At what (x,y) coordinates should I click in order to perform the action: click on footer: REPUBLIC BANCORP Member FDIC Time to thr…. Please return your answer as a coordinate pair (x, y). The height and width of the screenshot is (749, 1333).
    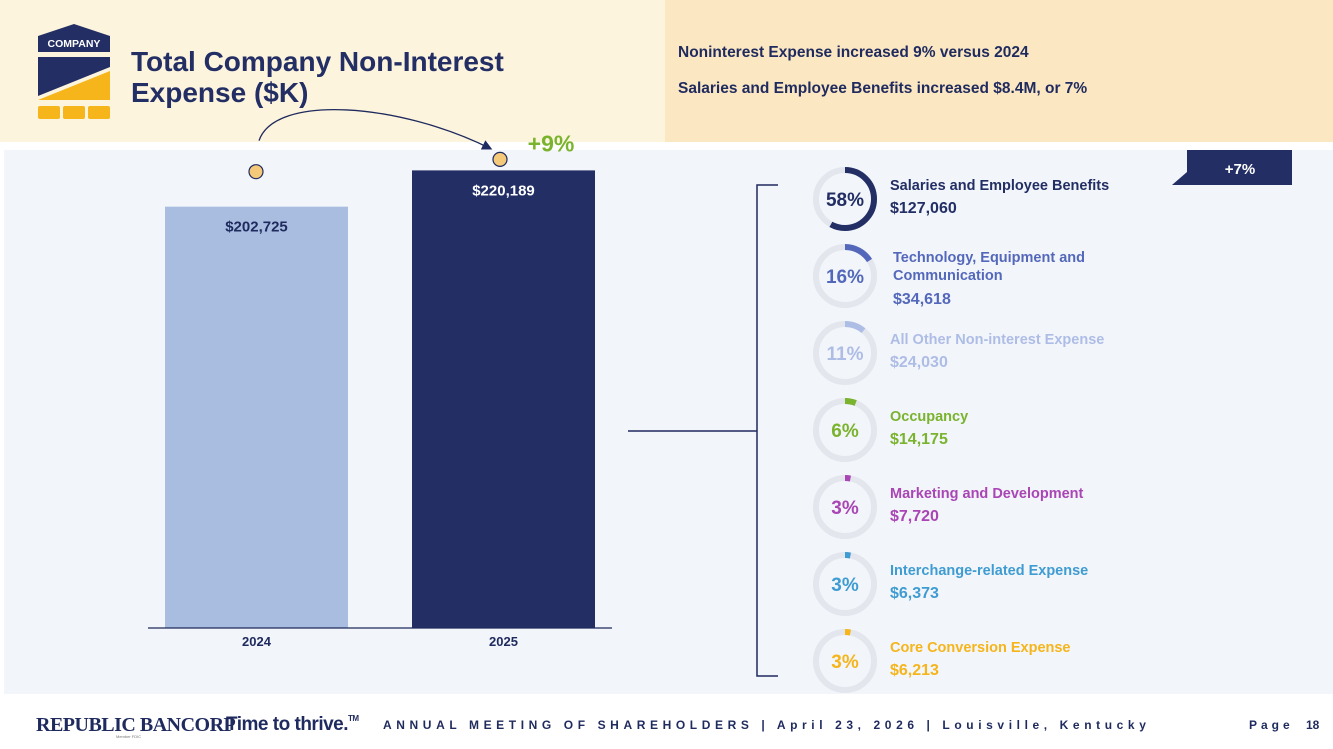
    Looking at the image, I should click on (666, 727).